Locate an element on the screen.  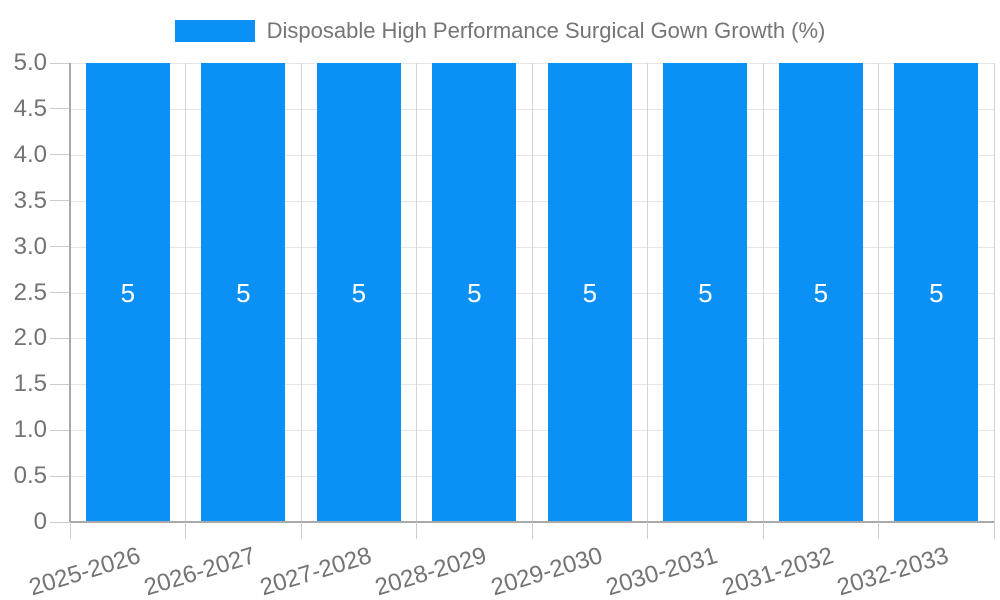
legend-swatch is located at coordinates (214, 31).